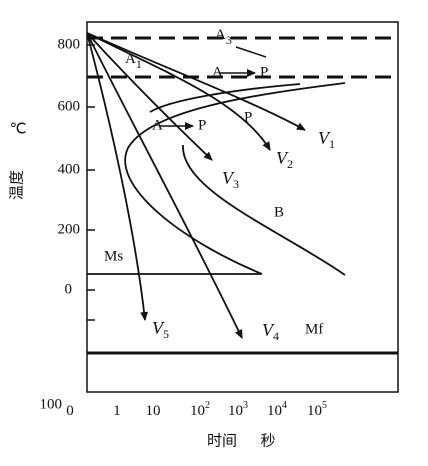 The width and height of the screenshot is (428, 466). I want to click on label-p_mid: P, so click(248, 117).